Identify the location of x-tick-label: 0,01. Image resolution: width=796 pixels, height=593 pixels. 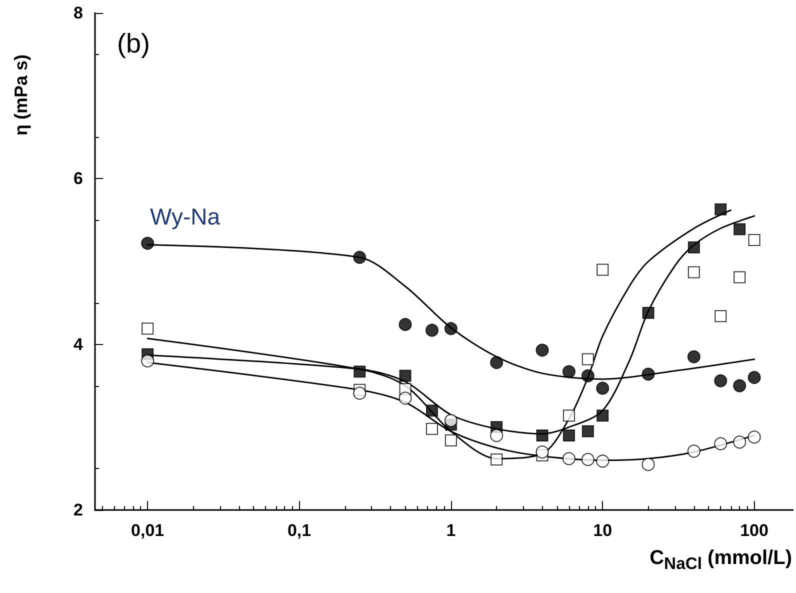
(147, 530).